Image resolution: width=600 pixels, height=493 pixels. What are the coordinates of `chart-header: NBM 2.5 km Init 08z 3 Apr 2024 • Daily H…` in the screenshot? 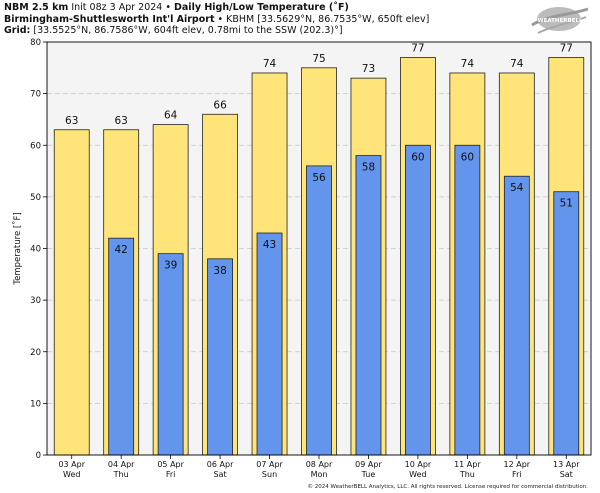 It's located at (264, 19).